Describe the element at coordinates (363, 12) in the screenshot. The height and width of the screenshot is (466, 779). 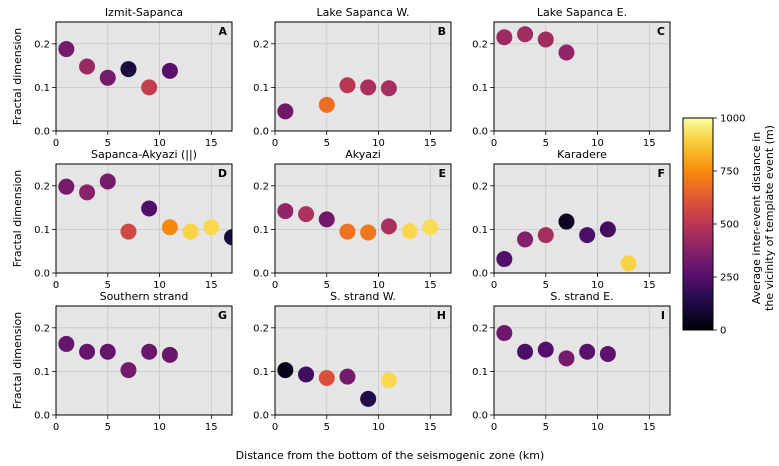
I see `panel-title: Lake Sapanca W.` at that location.